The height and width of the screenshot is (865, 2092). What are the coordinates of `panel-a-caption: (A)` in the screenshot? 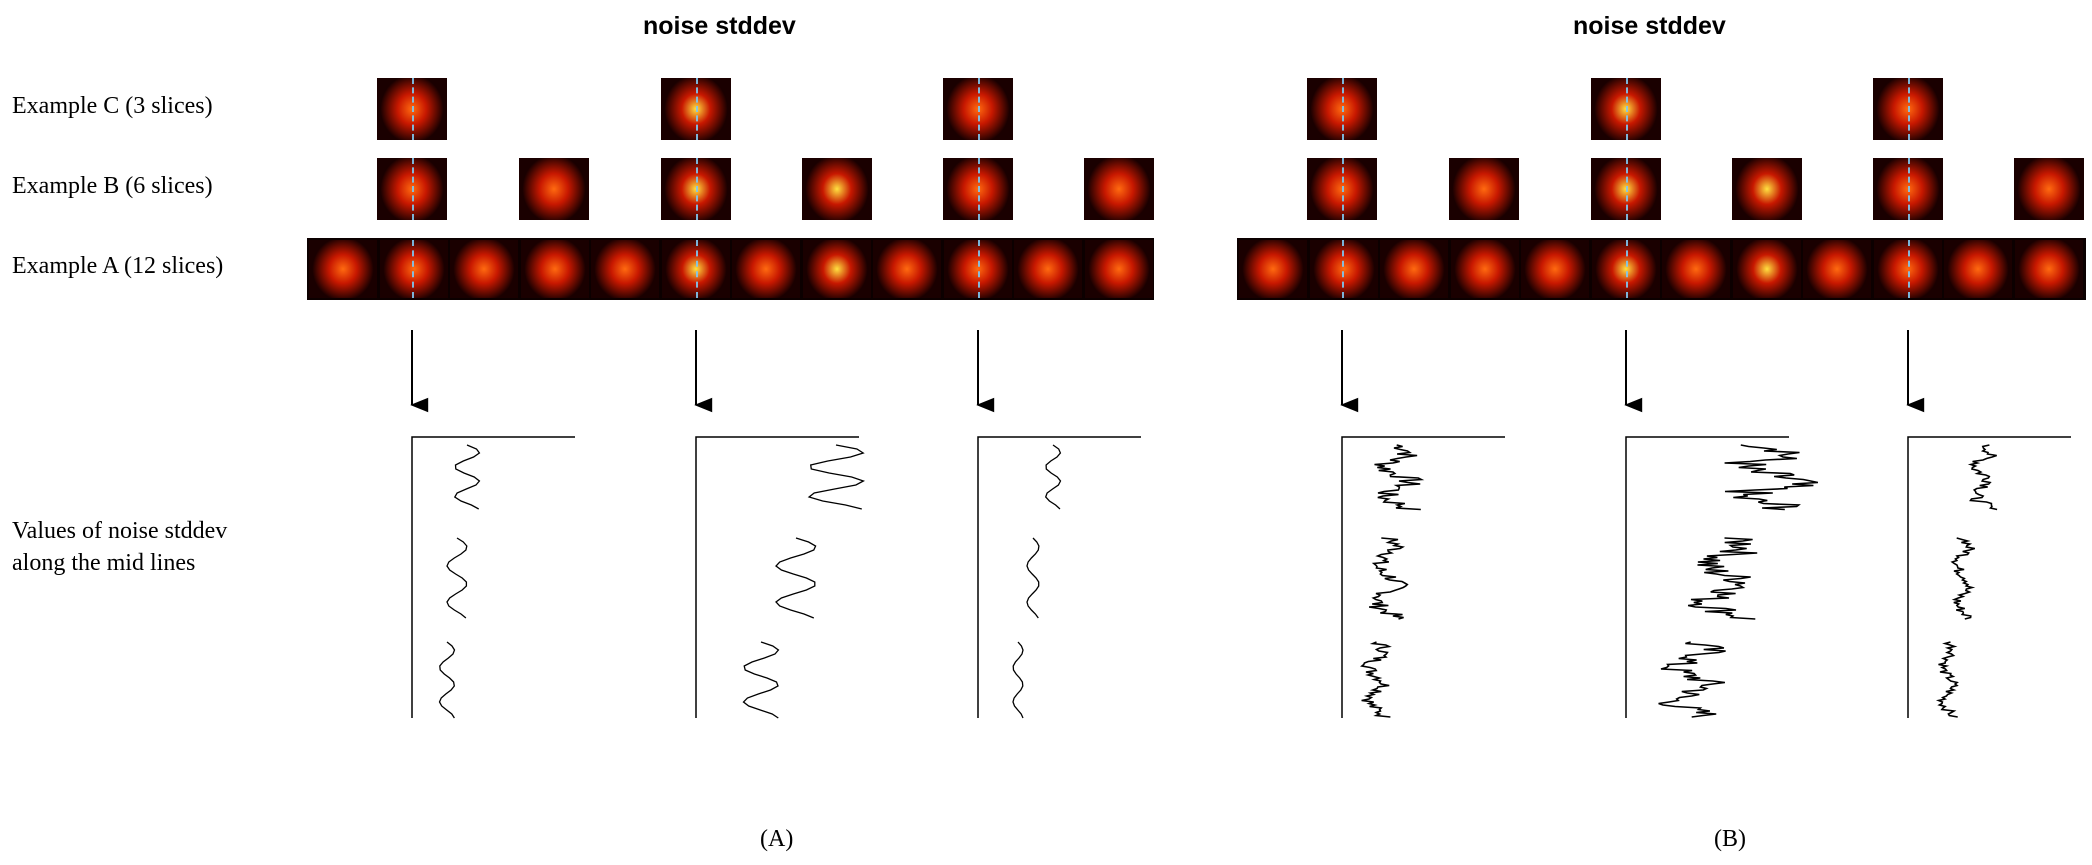 It's located at (777, 839).